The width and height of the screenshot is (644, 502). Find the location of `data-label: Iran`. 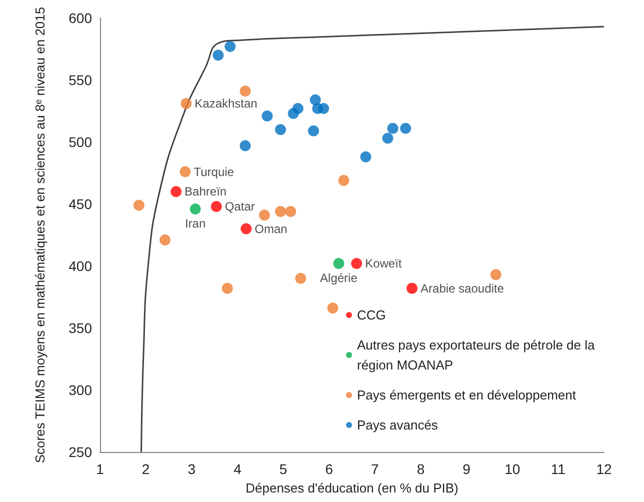

data-label: Iran is located at coordinates (195, 223).